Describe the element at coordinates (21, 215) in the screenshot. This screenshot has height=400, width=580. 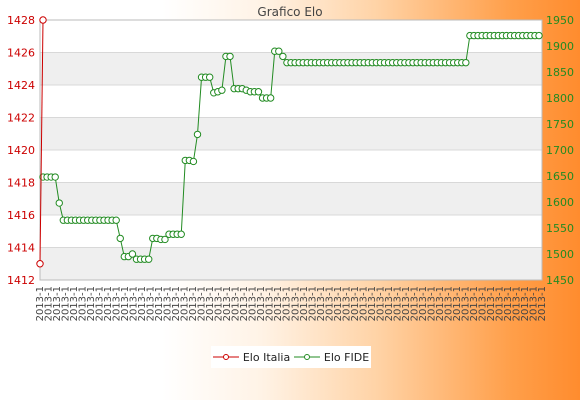
I see `left-tick-label: 1416` at that location.